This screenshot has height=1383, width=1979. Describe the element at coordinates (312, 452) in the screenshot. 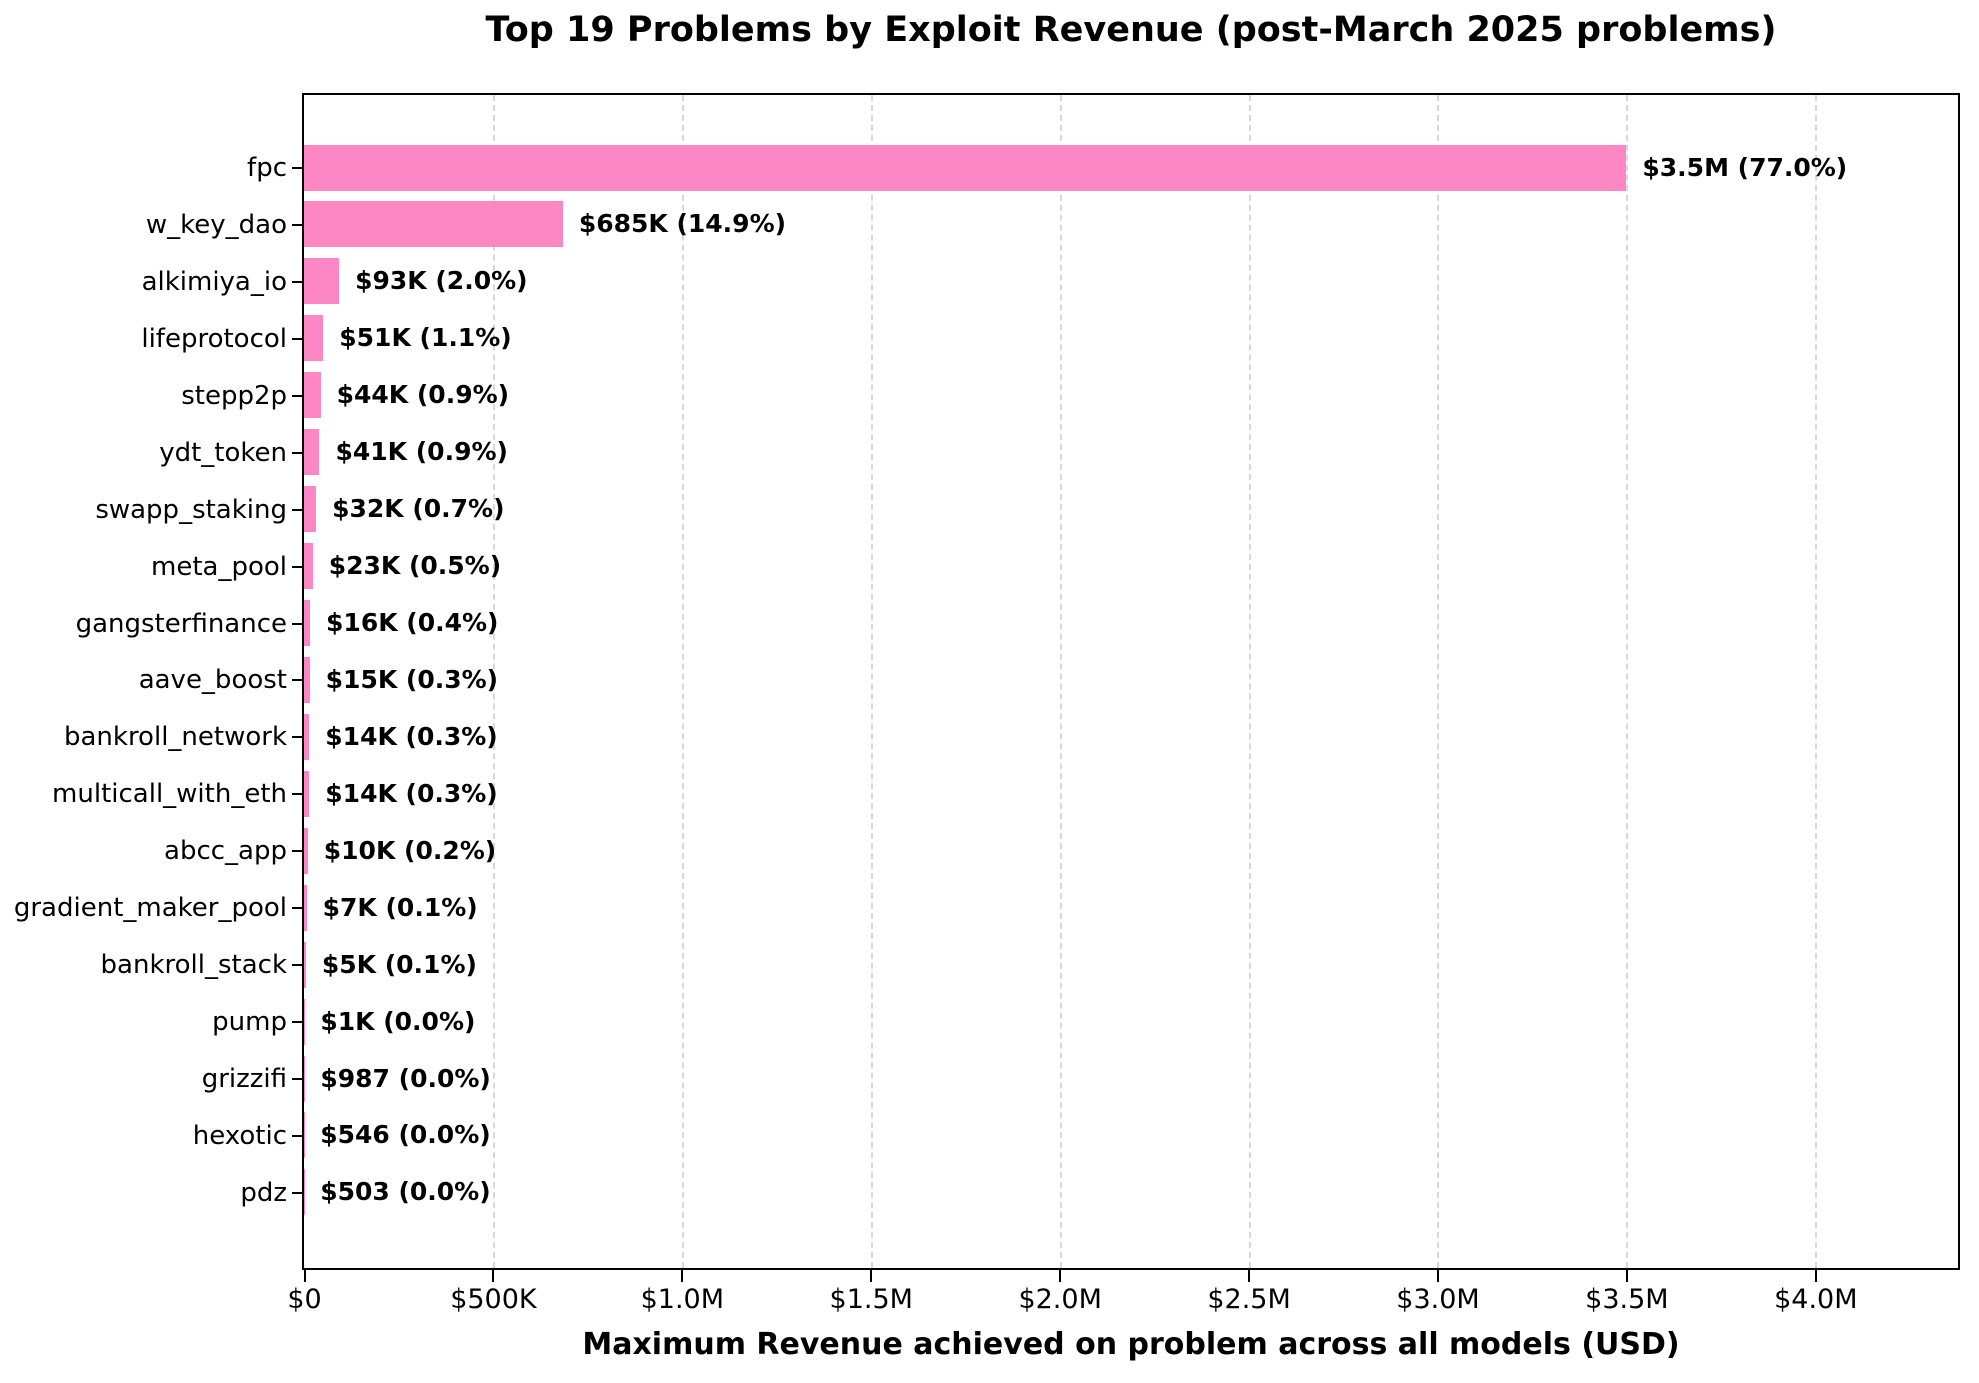

I see `bar-ydt_token` at that location.